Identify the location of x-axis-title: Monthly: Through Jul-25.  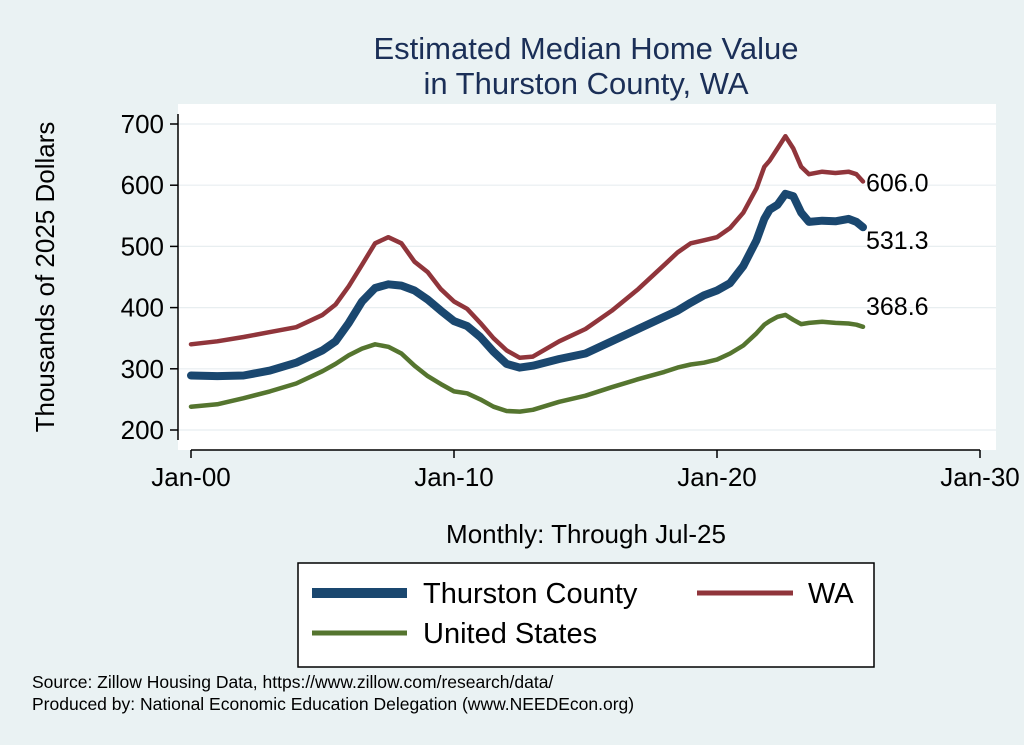
(586, 534).